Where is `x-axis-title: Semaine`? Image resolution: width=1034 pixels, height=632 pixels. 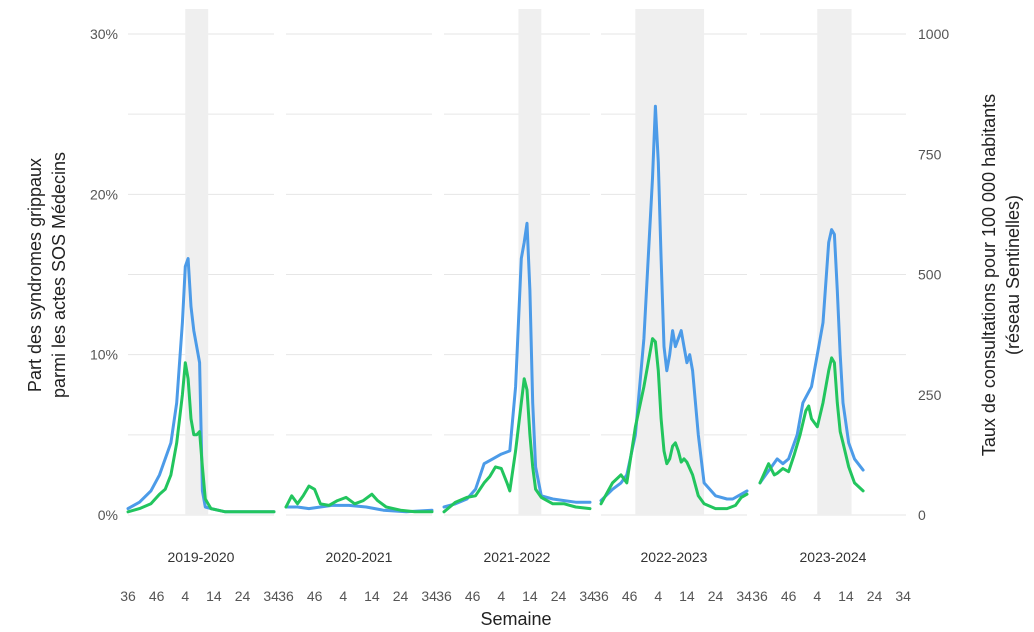 x-axis-title: Semaine is located at coordinates (515, 619).